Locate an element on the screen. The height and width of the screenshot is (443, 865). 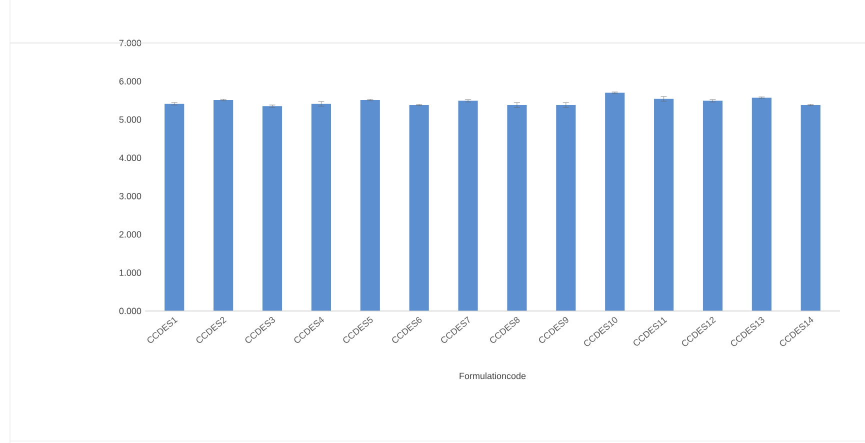
y-tick-label: 3.000 is located at coordinates (130, 196).